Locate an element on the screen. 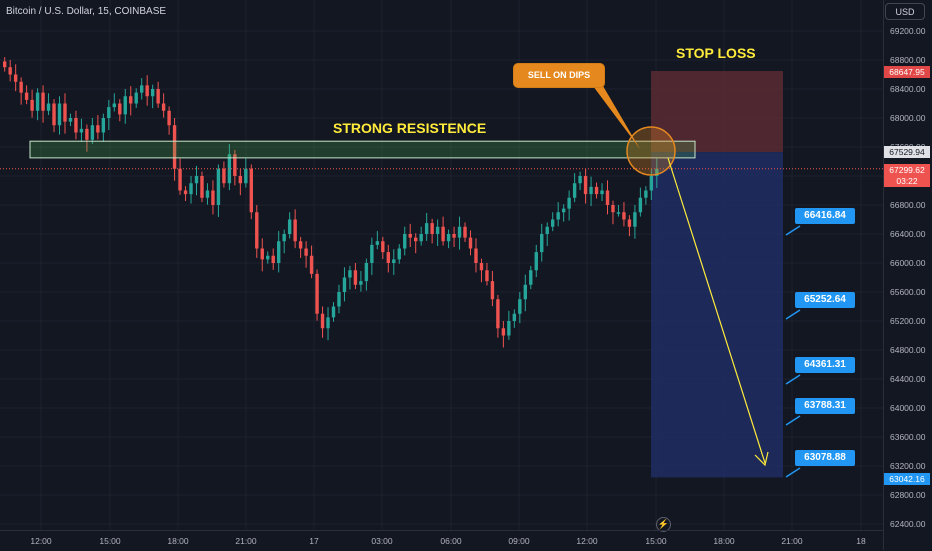 Image resolution: width=932 pixels, height=551 pixels. time-tick: 18 is located at coordinates (861, 541).